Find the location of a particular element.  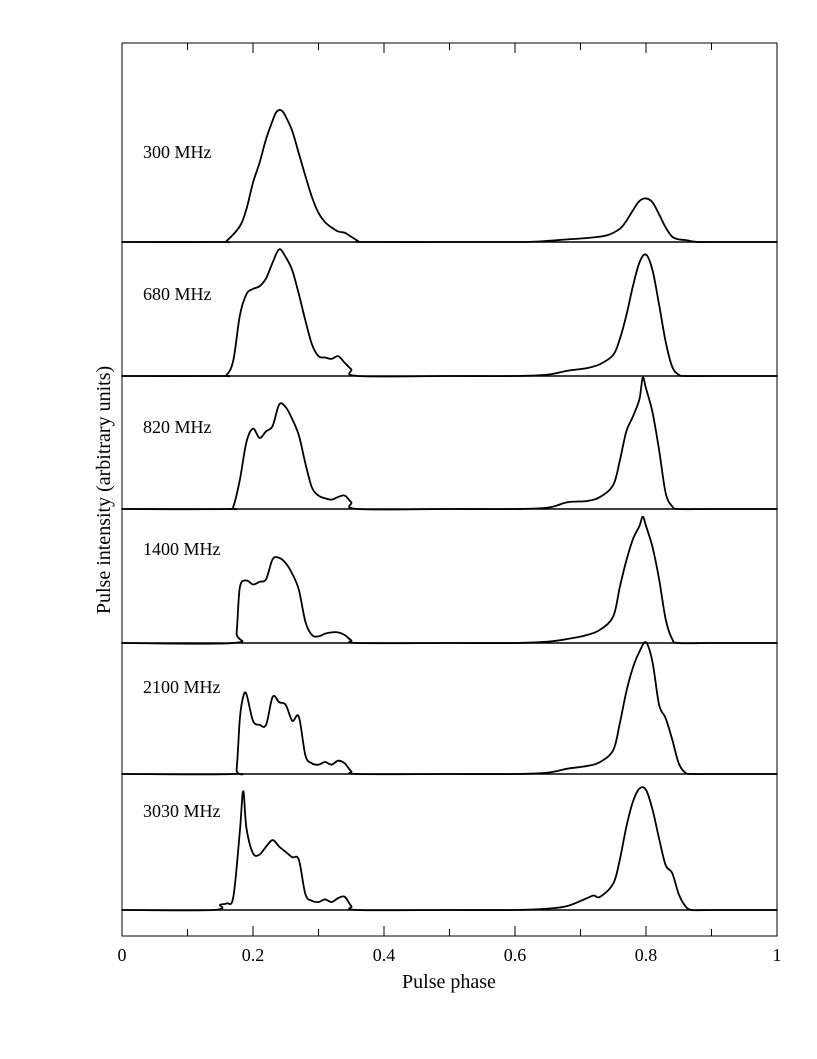

profile-line-820-mhz is located at coordinates (449, 443).